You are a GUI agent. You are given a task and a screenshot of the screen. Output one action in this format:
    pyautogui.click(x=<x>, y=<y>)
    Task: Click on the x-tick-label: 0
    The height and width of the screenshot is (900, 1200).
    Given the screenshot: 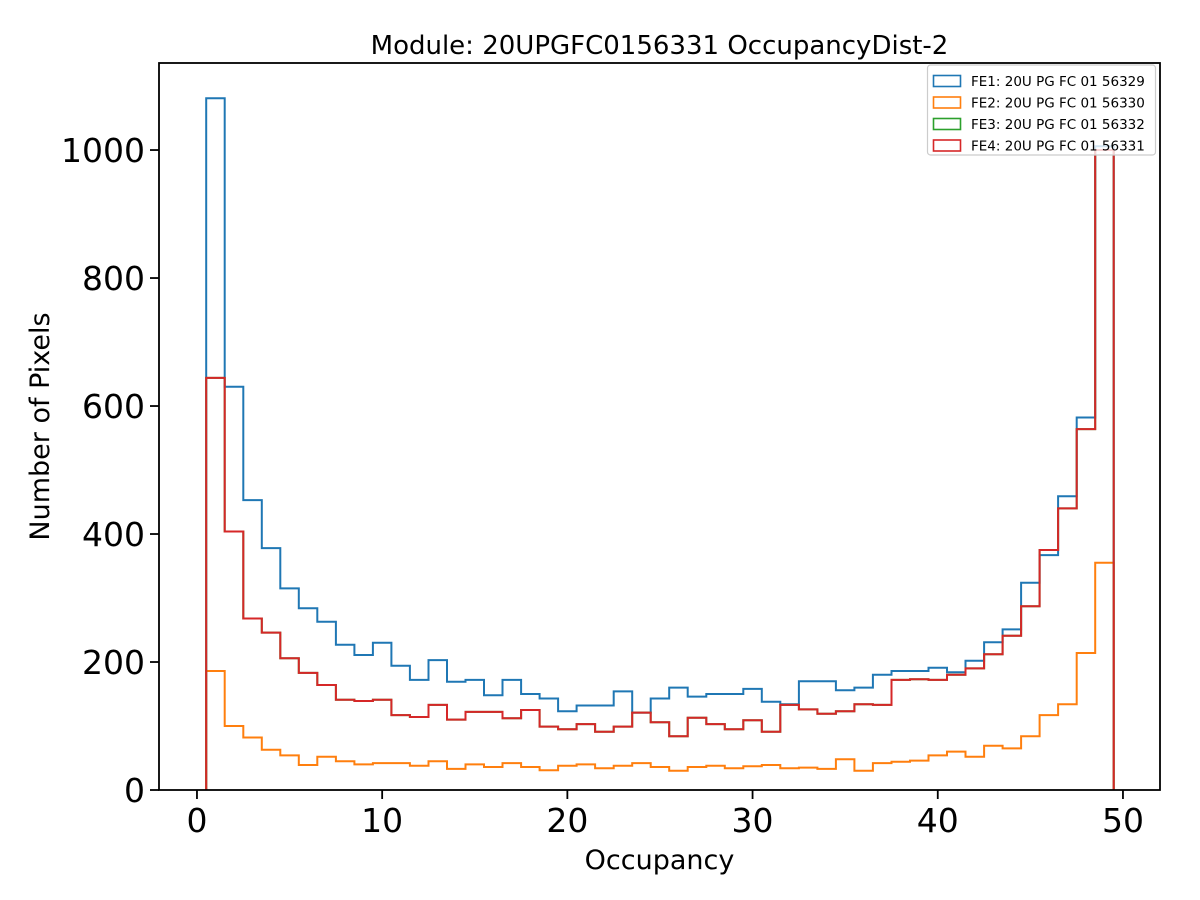 What is the action you would take?
    pyautogui.click(x=196, y=820)
    